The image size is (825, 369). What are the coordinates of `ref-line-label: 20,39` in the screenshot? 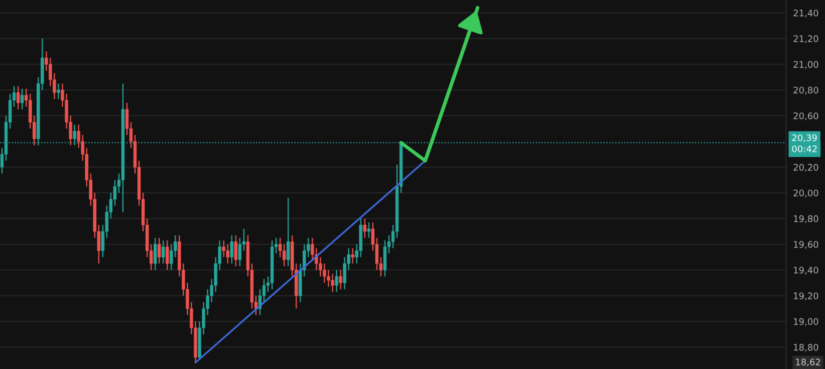 It's located at (804, 138).